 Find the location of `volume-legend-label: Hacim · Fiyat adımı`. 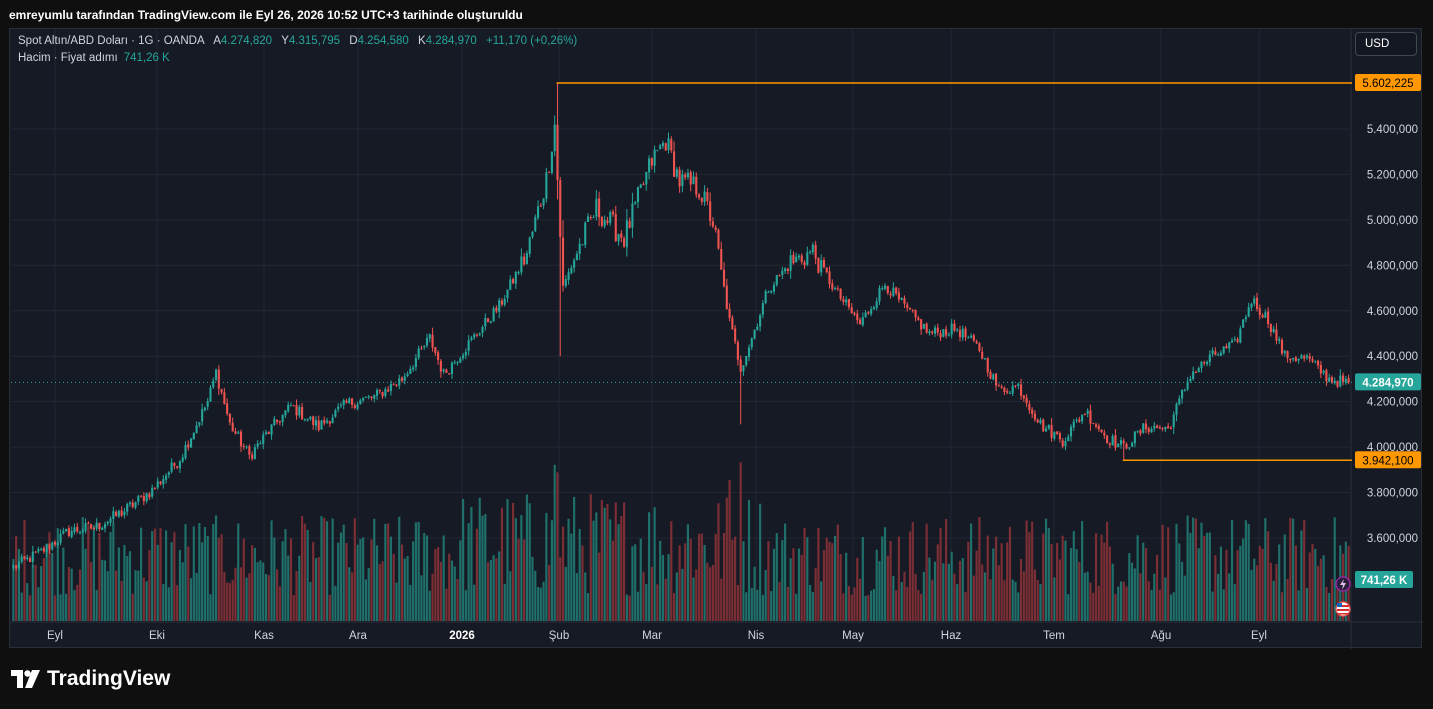

volume-legend-label: Hacim · Fiyat adımı is located at coordinates (68, 58).